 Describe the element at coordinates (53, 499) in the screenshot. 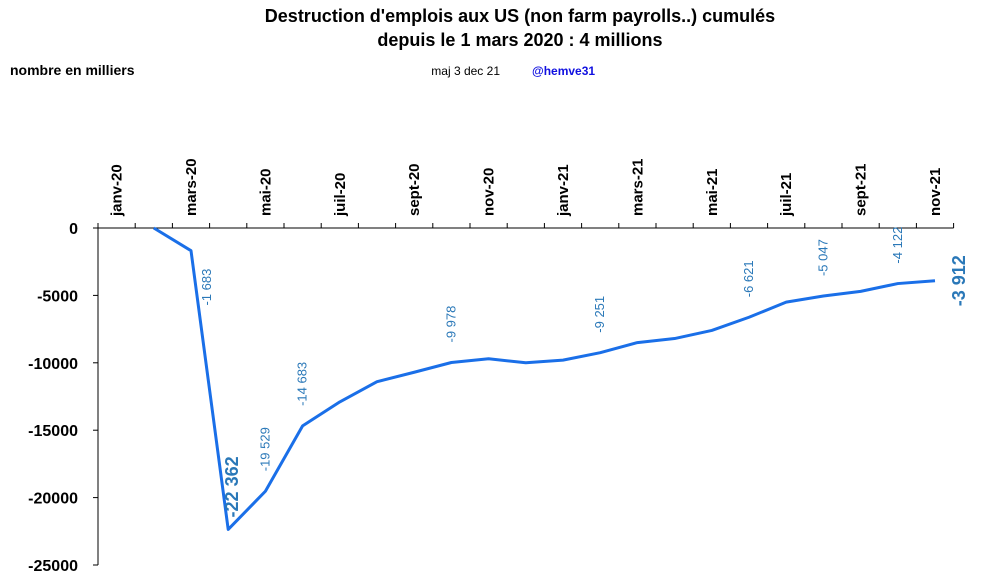

I see `y-tick-label: -20000` at that location.